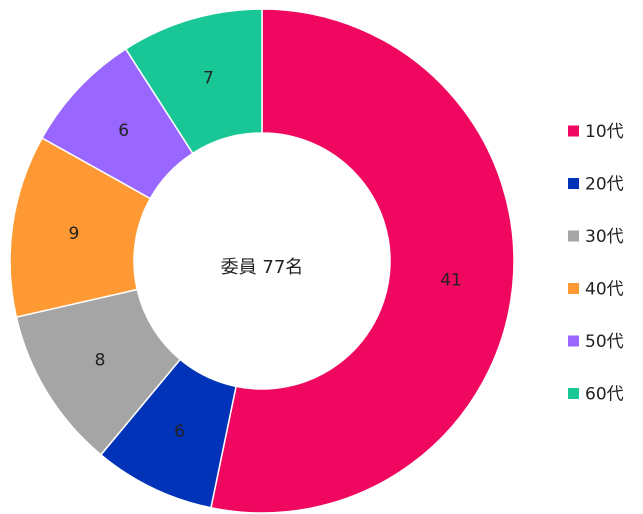 Image resolution: width=643 pixels, height=514 pixels. I want to click on donut-slice, so click(193, 81).